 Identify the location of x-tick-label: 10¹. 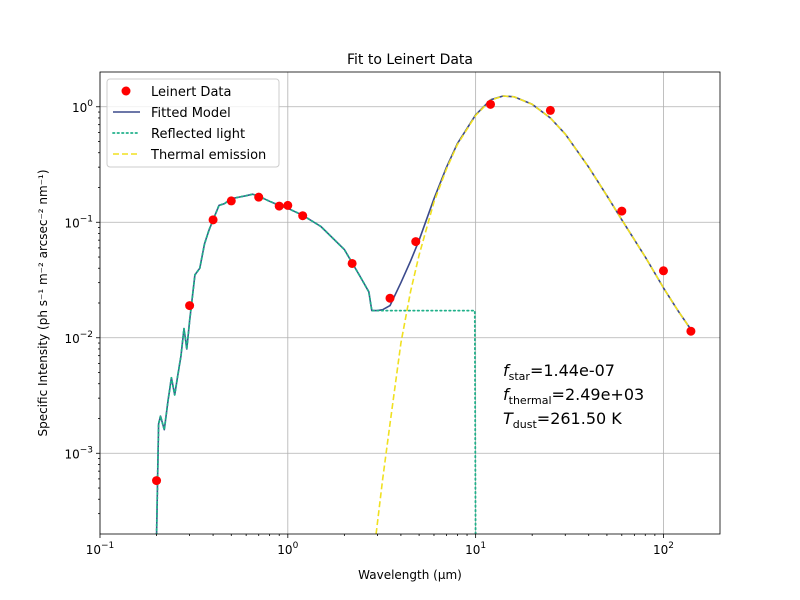
(475, 549).